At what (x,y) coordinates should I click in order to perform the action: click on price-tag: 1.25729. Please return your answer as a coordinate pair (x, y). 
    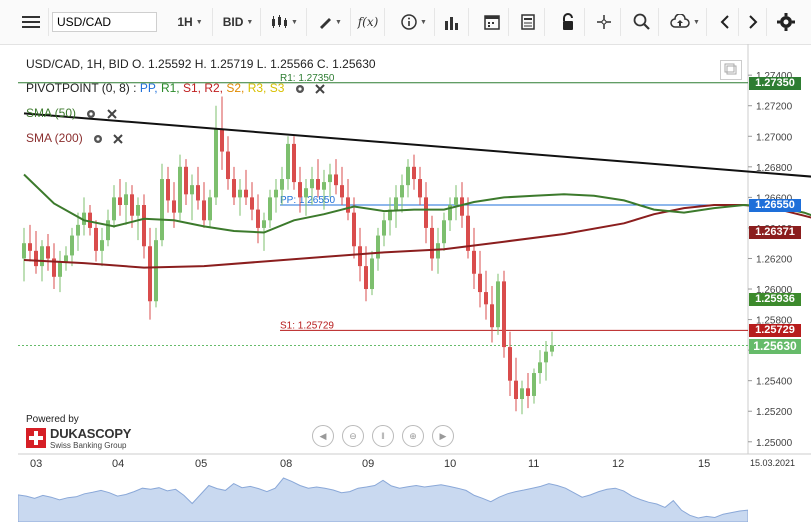
    Looking at the image, I should click on (775, 331).